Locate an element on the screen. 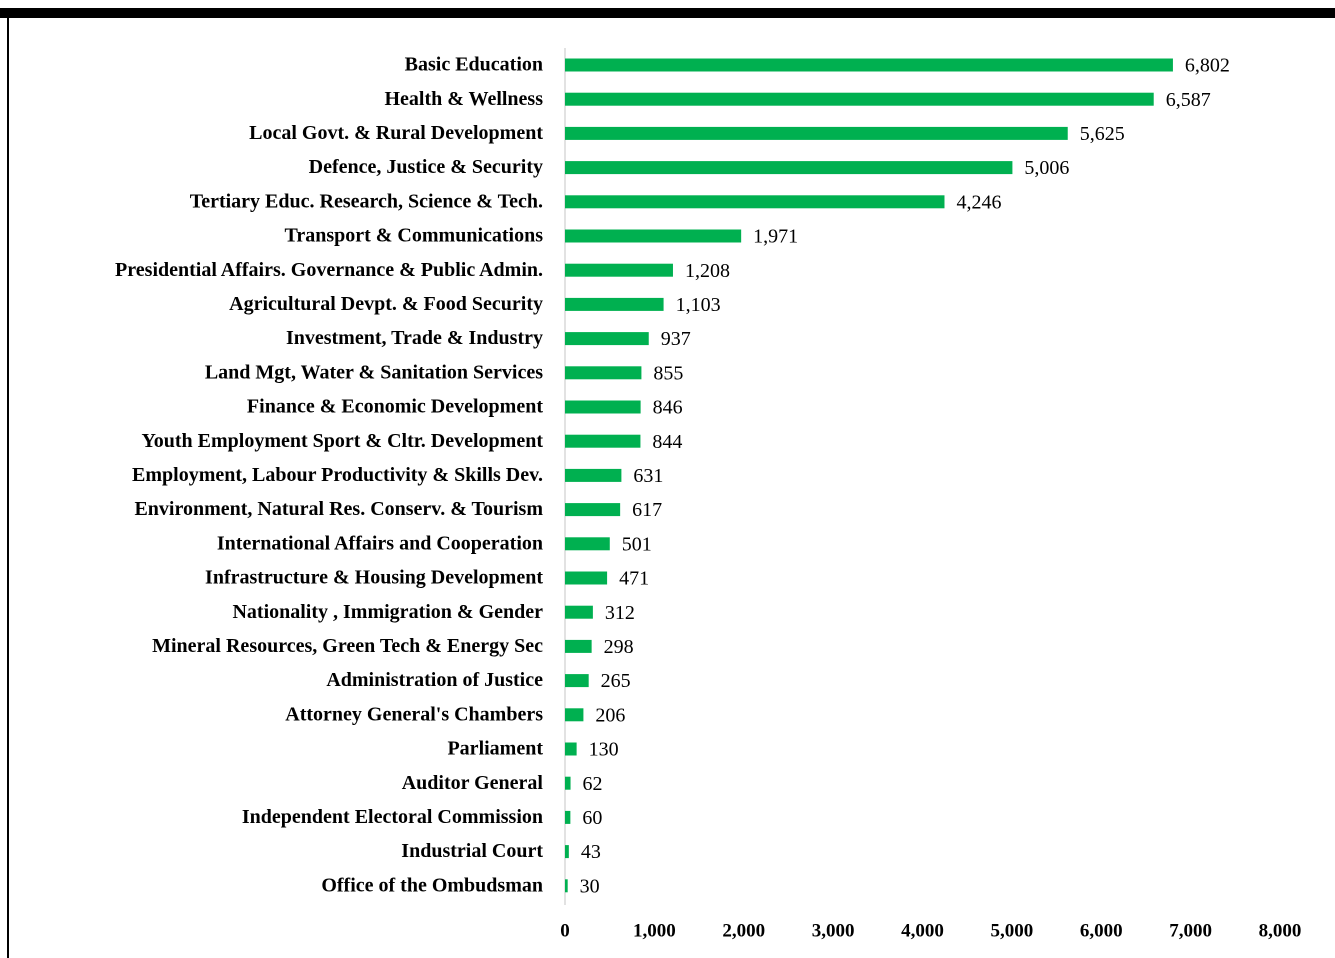 The width and height of the screenshot is (1335, 958). value-label: 5,625 is located at coordinates (1102, 134).